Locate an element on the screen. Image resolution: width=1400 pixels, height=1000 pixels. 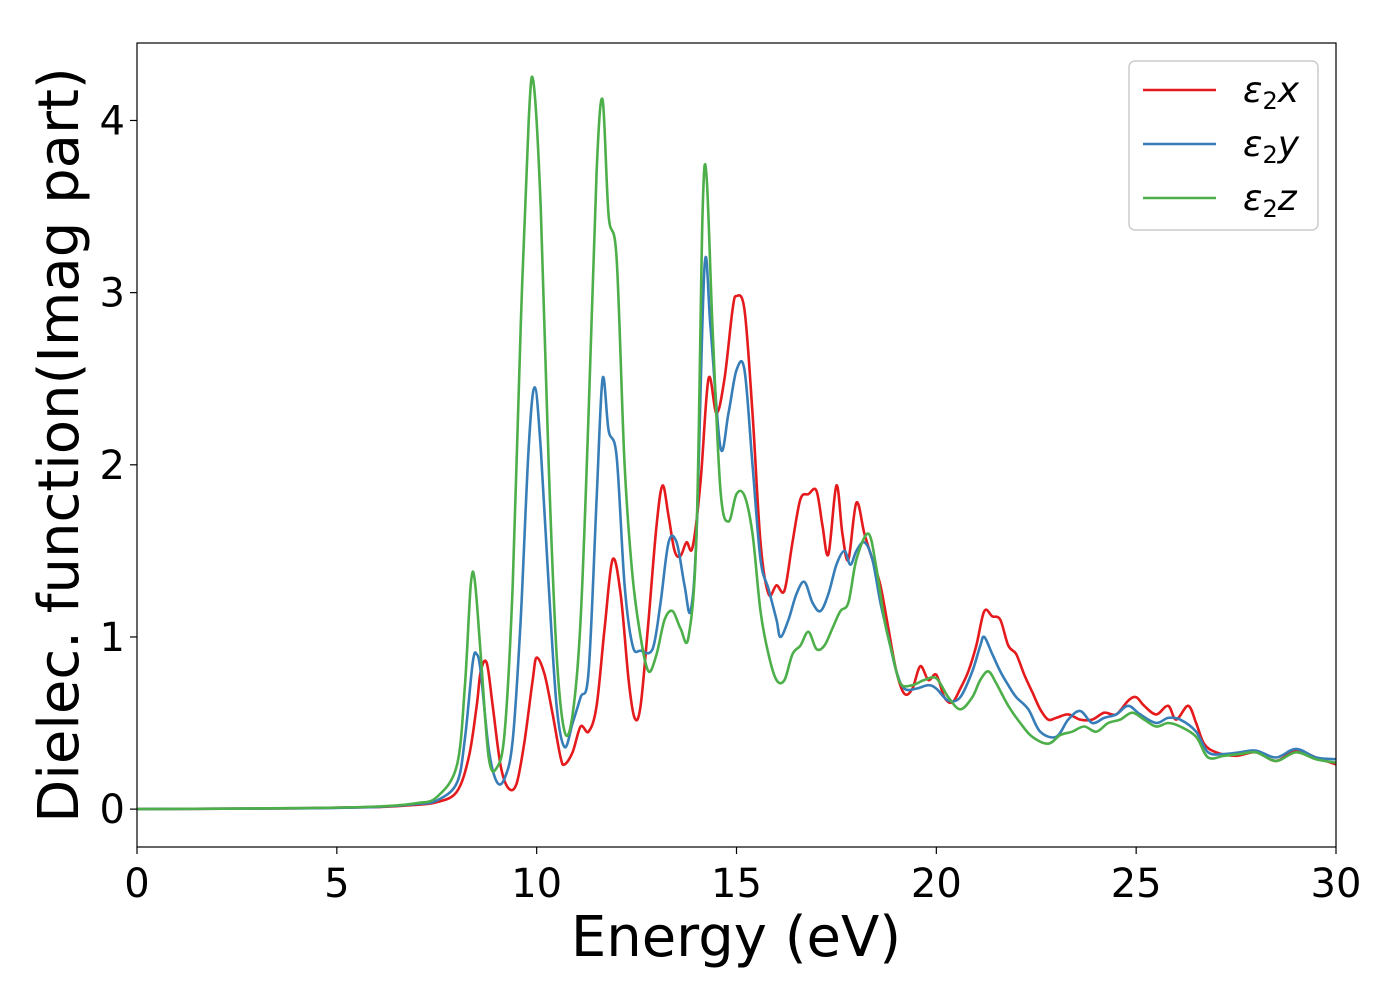
x-axis: 0 5 10 15 20 25 30 is located at coordinates (742, 877).